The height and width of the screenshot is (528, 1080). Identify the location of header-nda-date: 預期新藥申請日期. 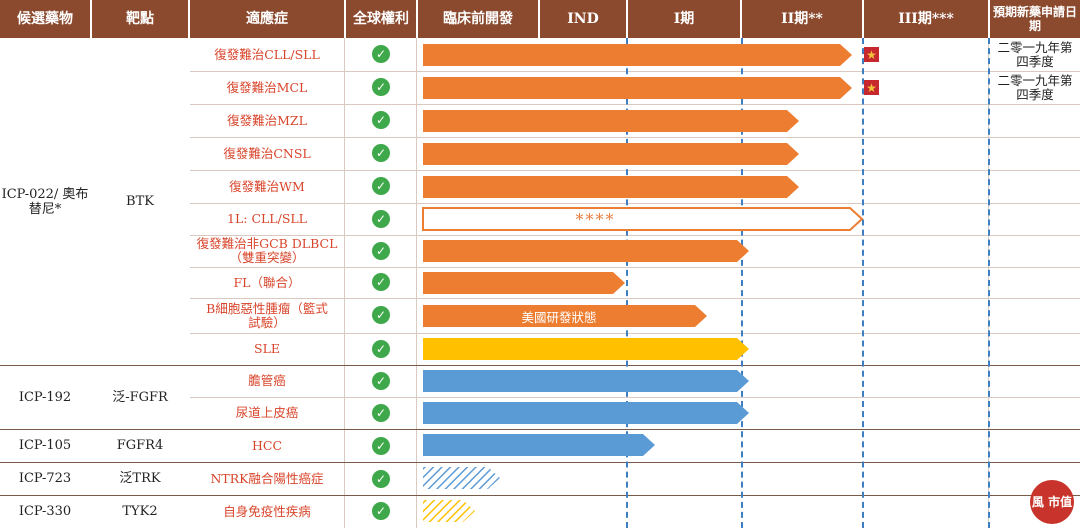
(1035, 19).